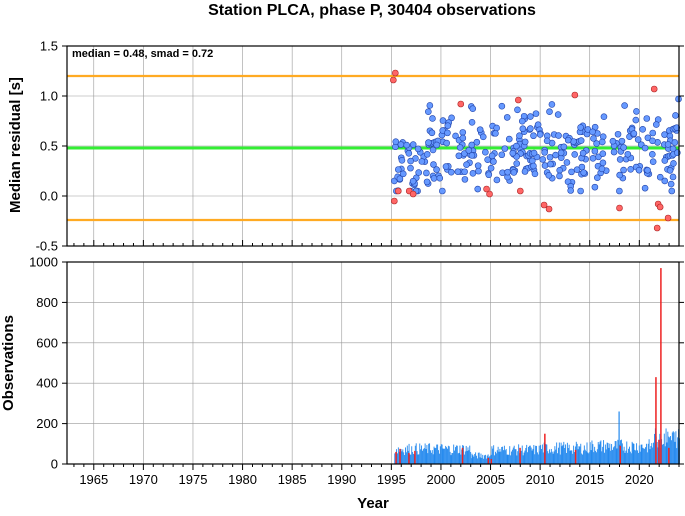  What do you see at coordinates (536, 150) in the screenshot?
I see `top-data-points` at bounding box center [536, 150].